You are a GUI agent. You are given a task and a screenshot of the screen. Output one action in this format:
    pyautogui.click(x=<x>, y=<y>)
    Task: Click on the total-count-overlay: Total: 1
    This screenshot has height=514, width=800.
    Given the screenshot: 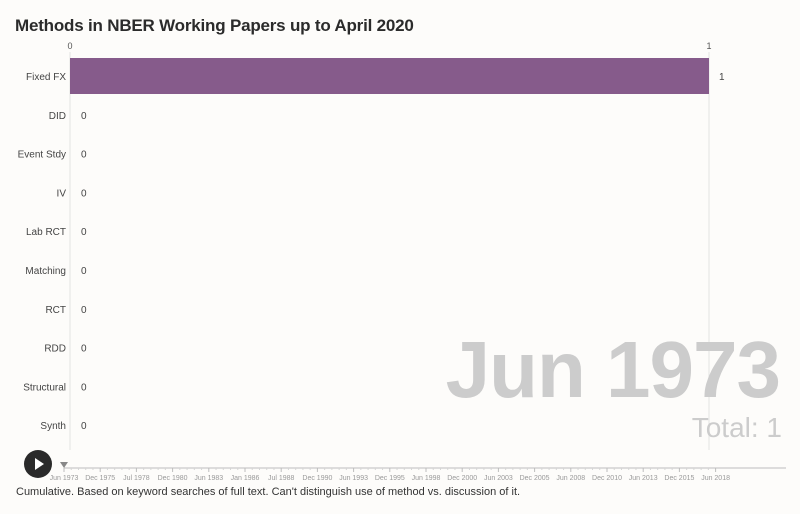 What is the action you would take?
    pyautogui.click(x=736, y=427)
    